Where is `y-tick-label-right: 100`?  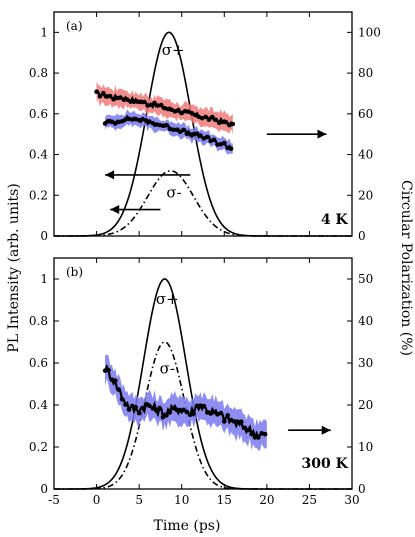 y-tick-label-right: 100 is located at coordinates (369, 32).